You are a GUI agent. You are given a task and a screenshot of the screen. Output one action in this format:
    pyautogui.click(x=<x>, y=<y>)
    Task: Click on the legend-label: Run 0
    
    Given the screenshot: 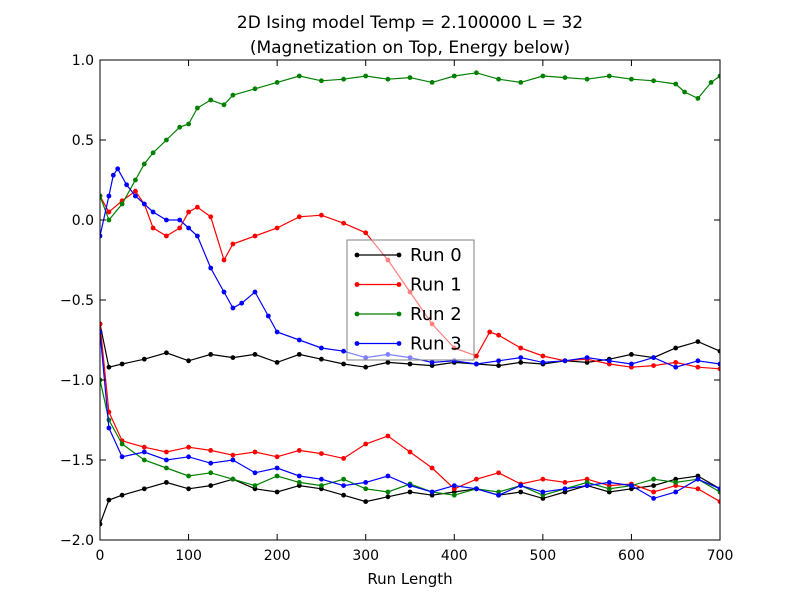 What is the action you would take?
    pyautogui.click(x=436, y=255)
    